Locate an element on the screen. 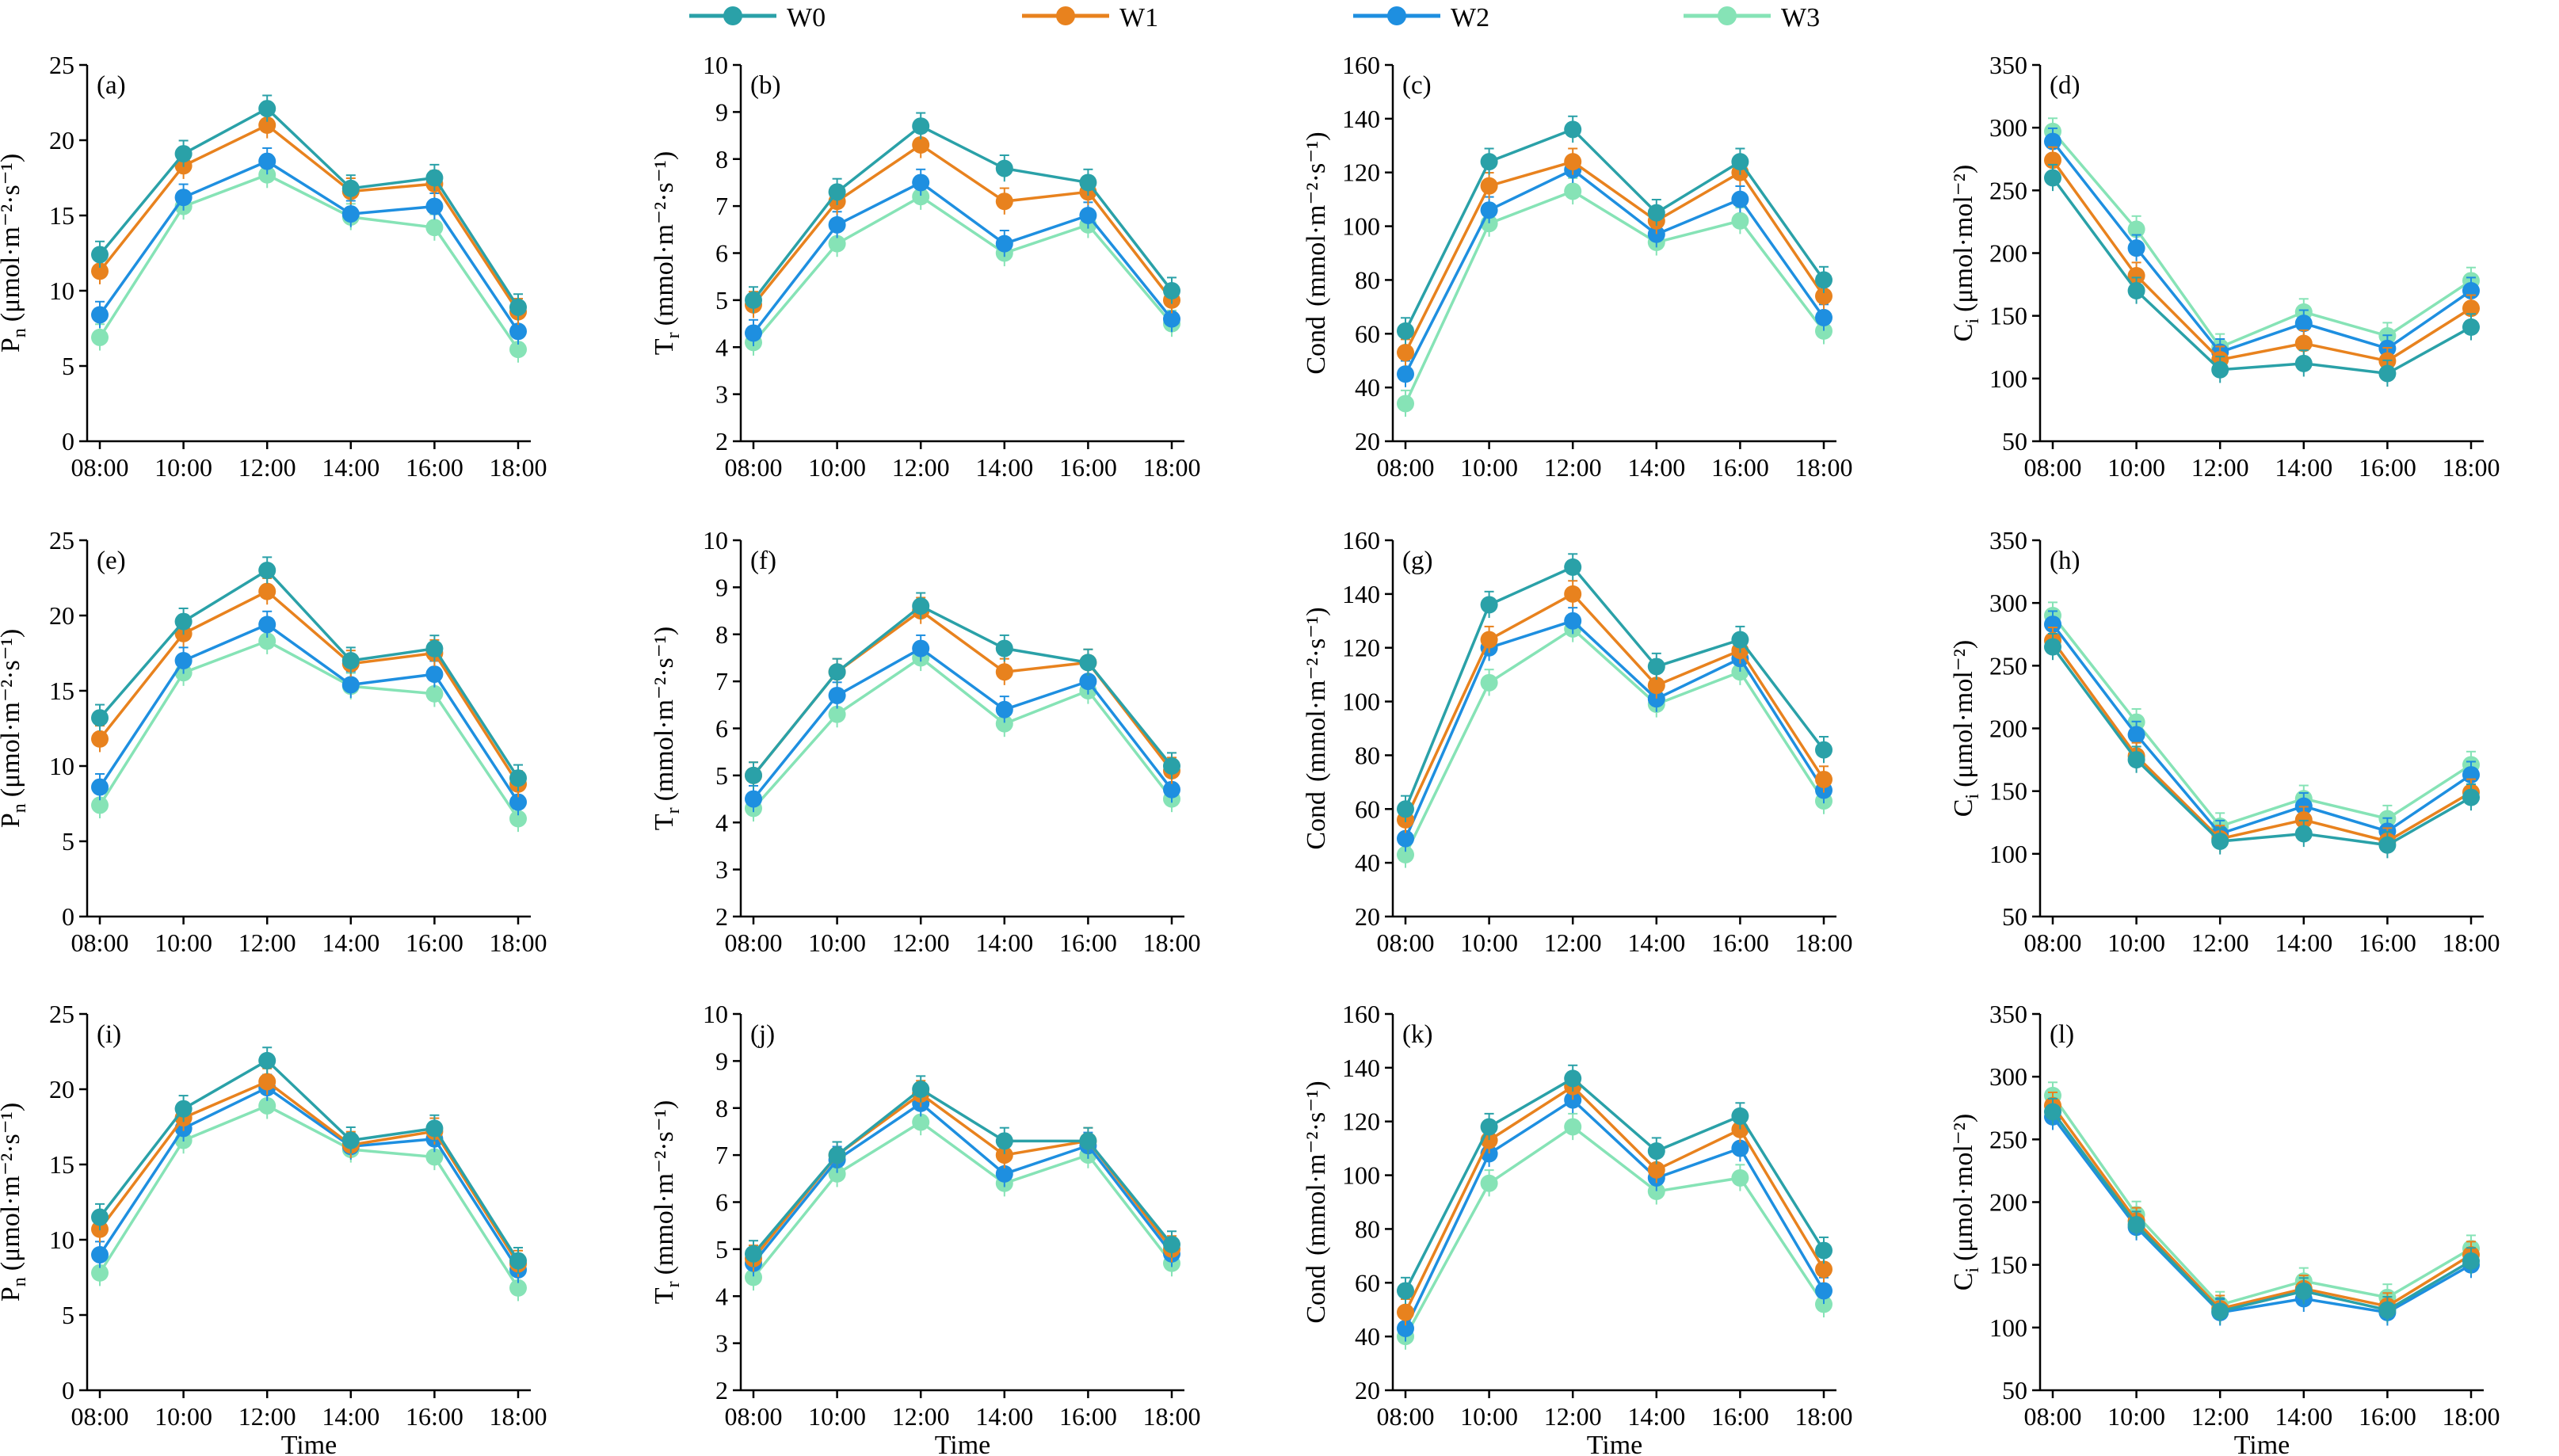 The height and width of the screenshot is (1456, 2559). legend-item-w3: W3 is located at coordinates (1752, 17).